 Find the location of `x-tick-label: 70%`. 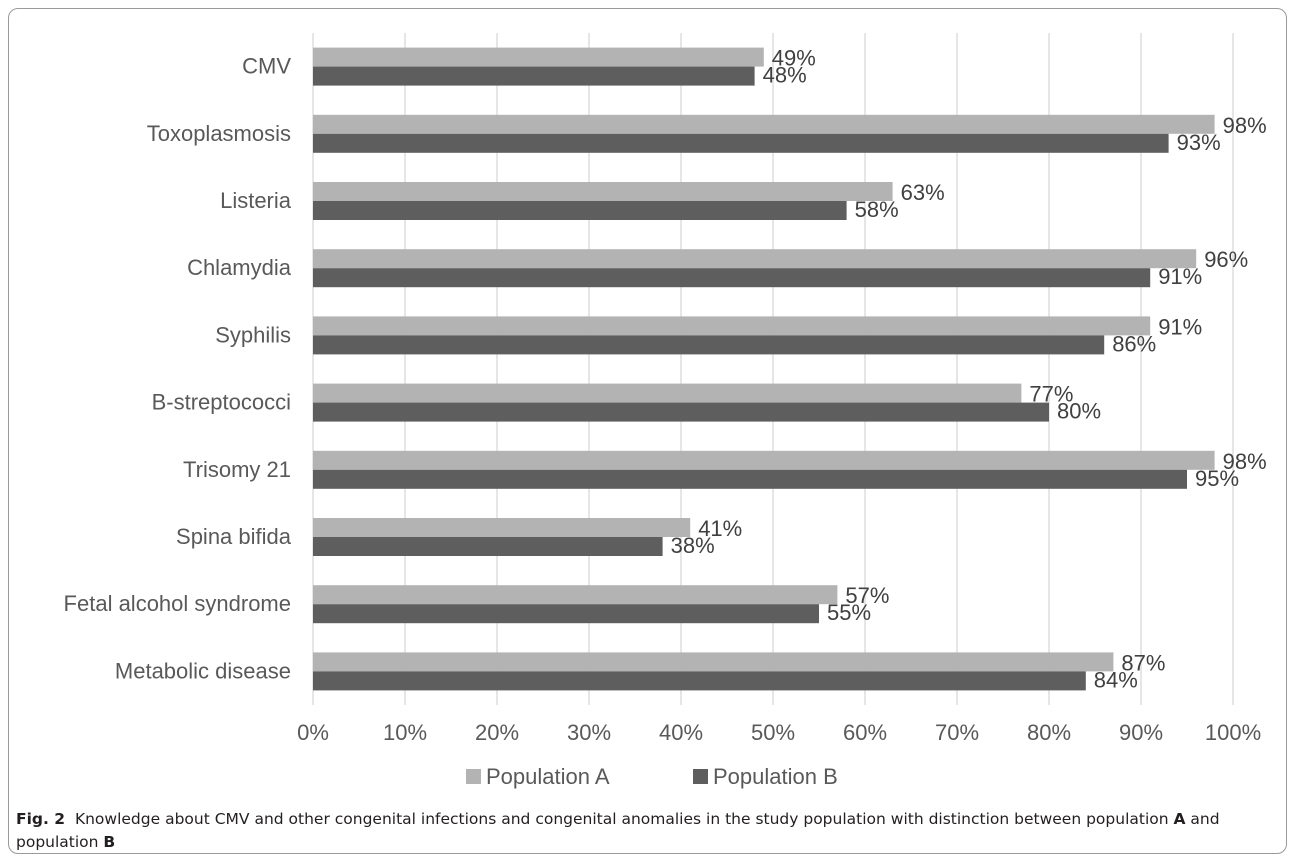

x-tick-label: 70% is located at coordinates (957, 732).